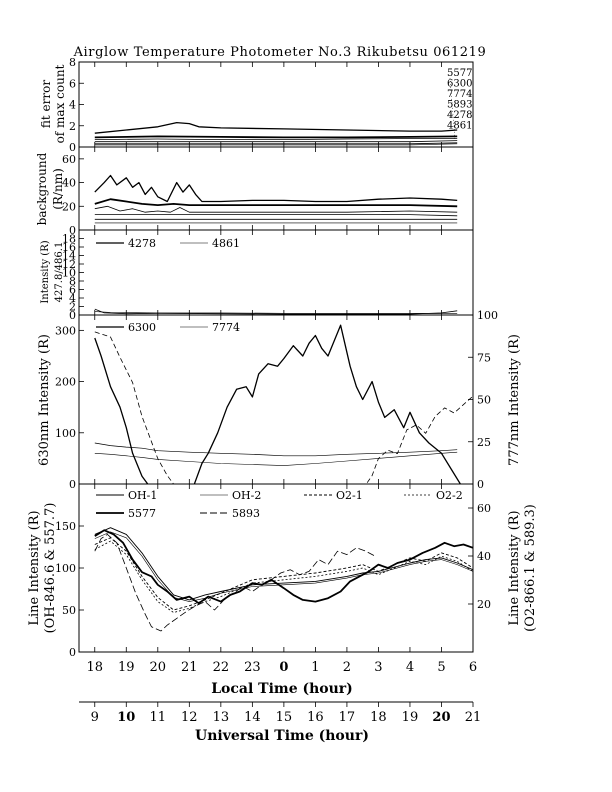 This screenshot has width=612, height=792. Describe the element at coordinates (94, 667) in the screenshot. I see `local-tick: 18` at that location.